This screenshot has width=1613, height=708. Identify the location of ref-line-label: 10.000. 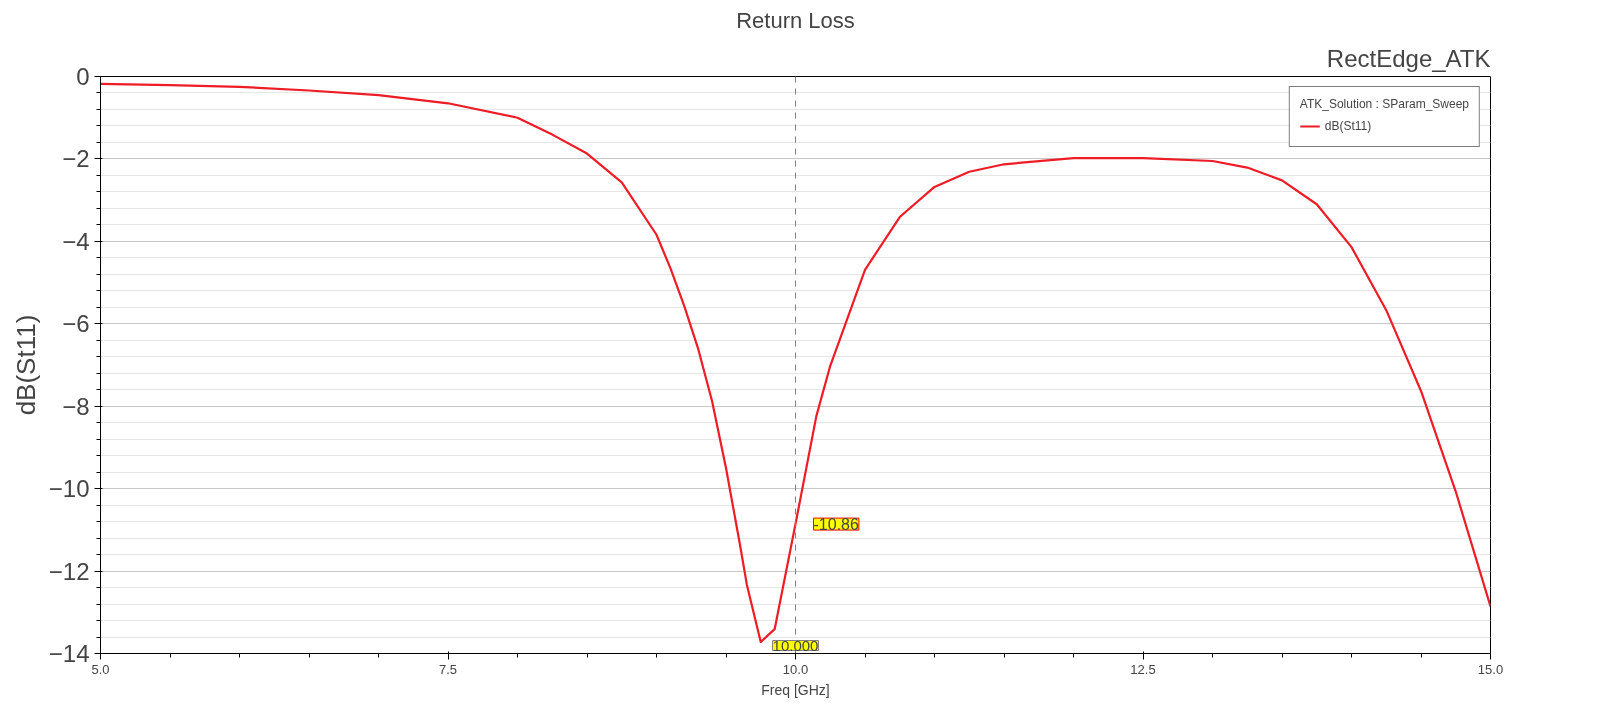
(795, 645).